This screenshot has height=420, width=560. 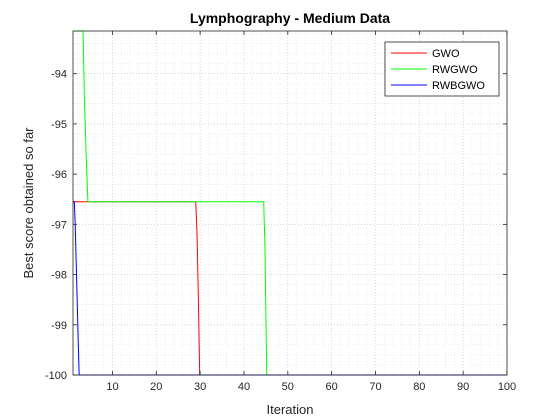 What do you see at coordinates (290, 409) in the screenshot?
I see `x-axis-label: Iteration` at bounding box center [290, 409].